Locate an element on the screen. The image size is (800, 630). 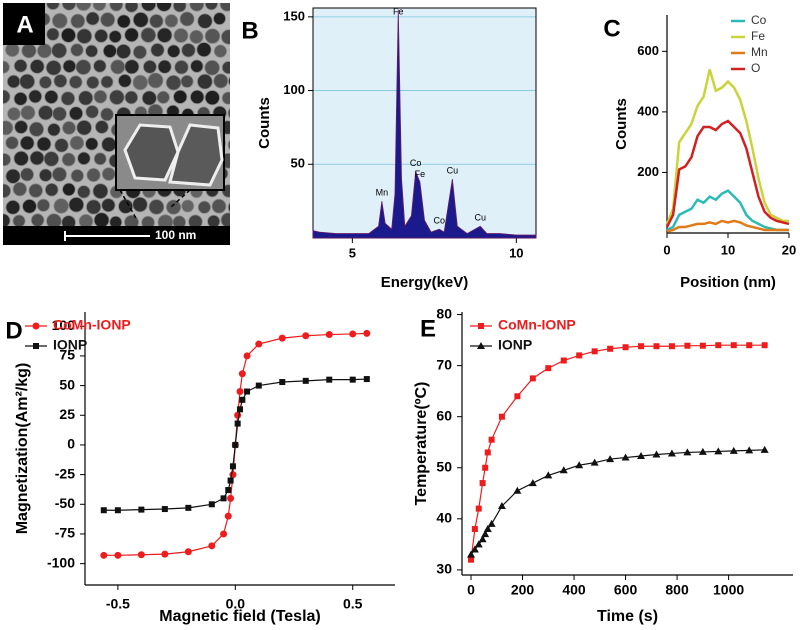
x-tick-label: 400 is located at coordinates (574, 590).